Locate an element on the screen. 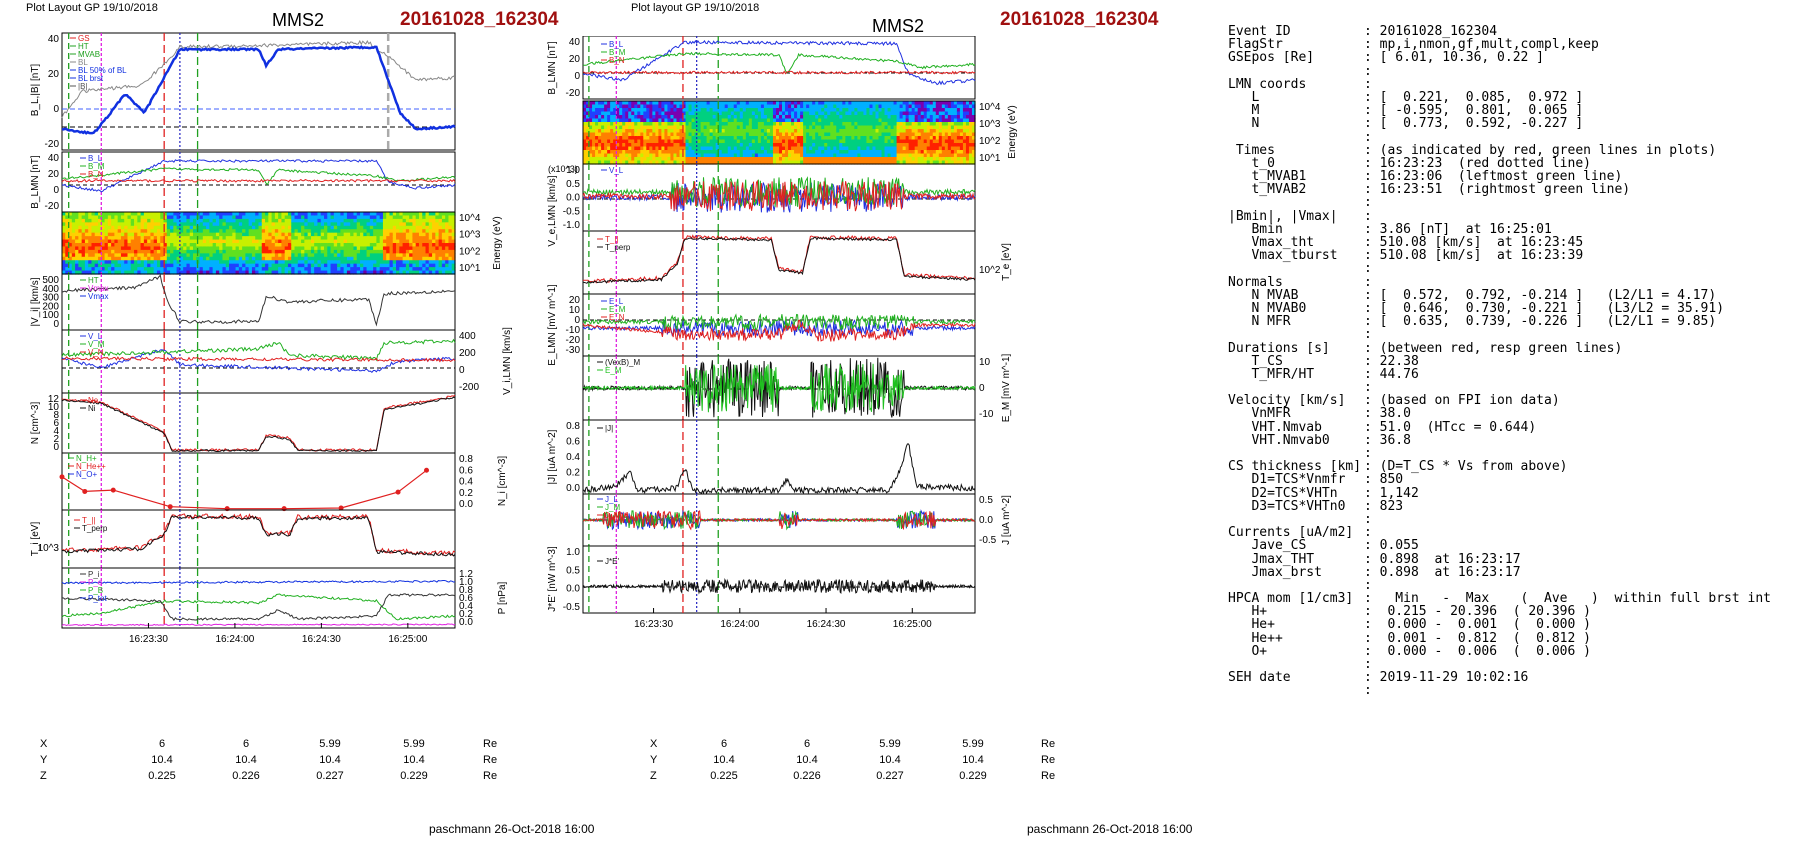  info-row: H+: 0.215 - 20.396 ( 20.396 ) is located at coordinates (1513, 612).